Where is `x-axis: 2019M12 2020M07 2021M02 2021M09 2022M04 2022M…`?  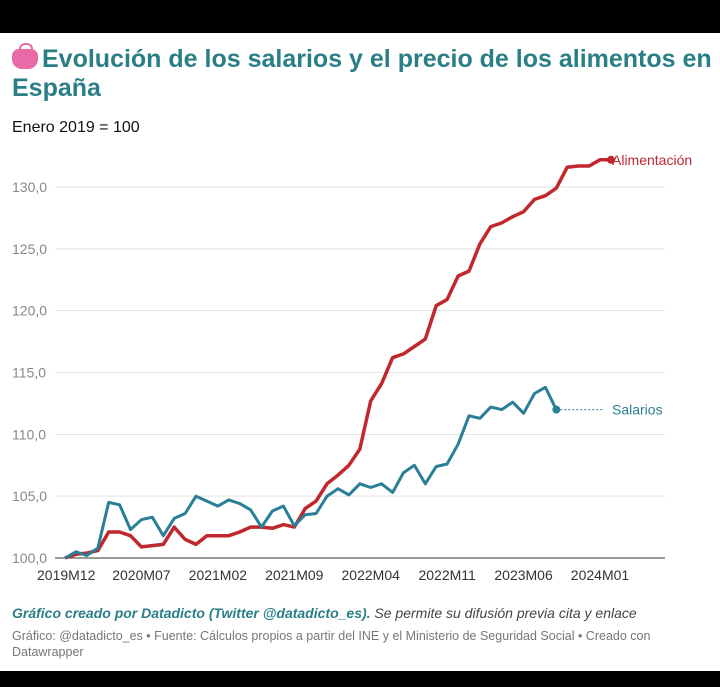 x-axis: 2019M12 2020M07 2021M02 2021M09 2022M04 2022M… is located at coordinates (333, 575).